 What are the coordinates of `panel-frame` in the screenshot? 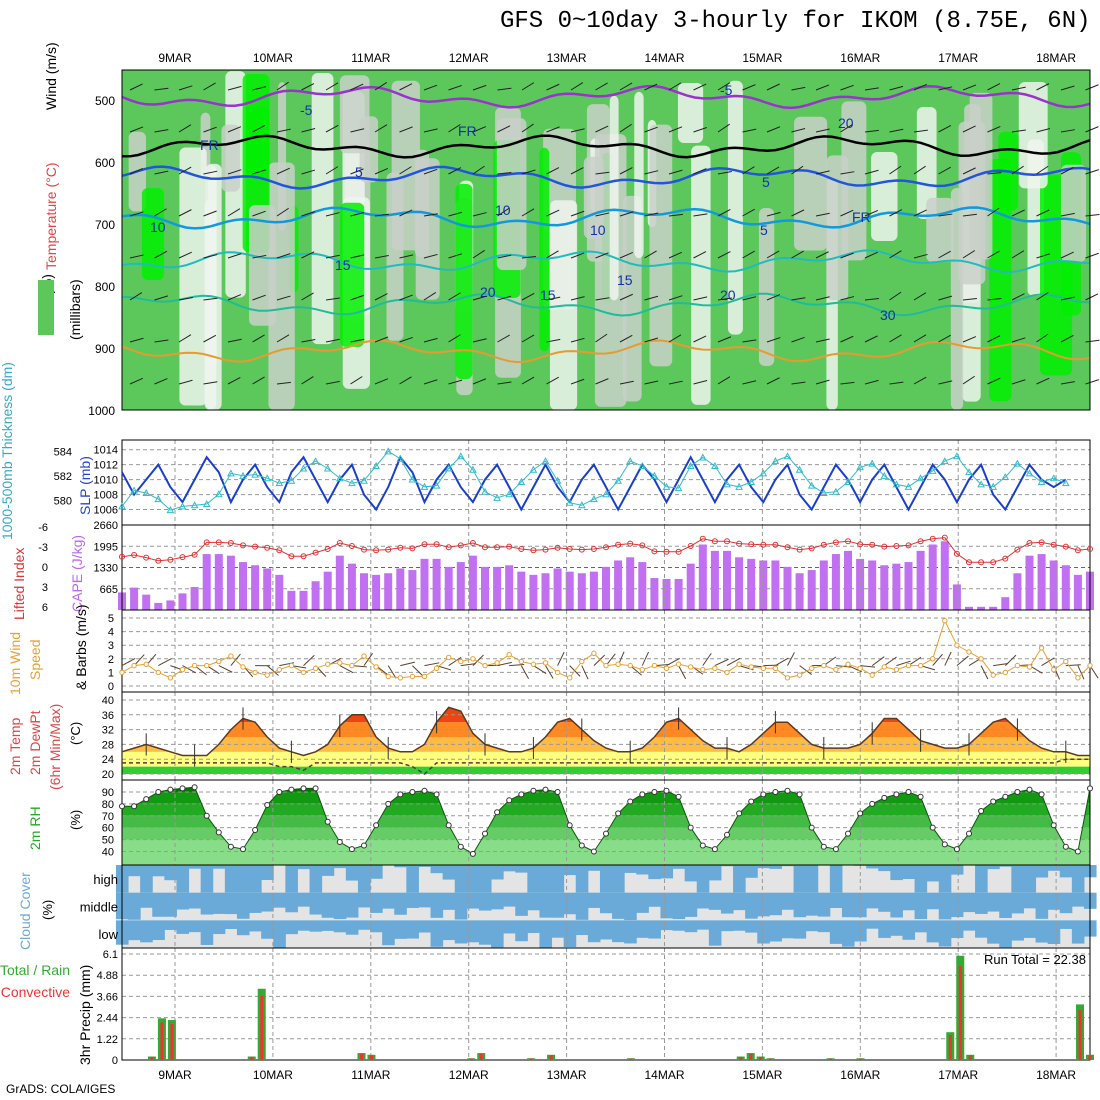 It's located at (606, 1004).